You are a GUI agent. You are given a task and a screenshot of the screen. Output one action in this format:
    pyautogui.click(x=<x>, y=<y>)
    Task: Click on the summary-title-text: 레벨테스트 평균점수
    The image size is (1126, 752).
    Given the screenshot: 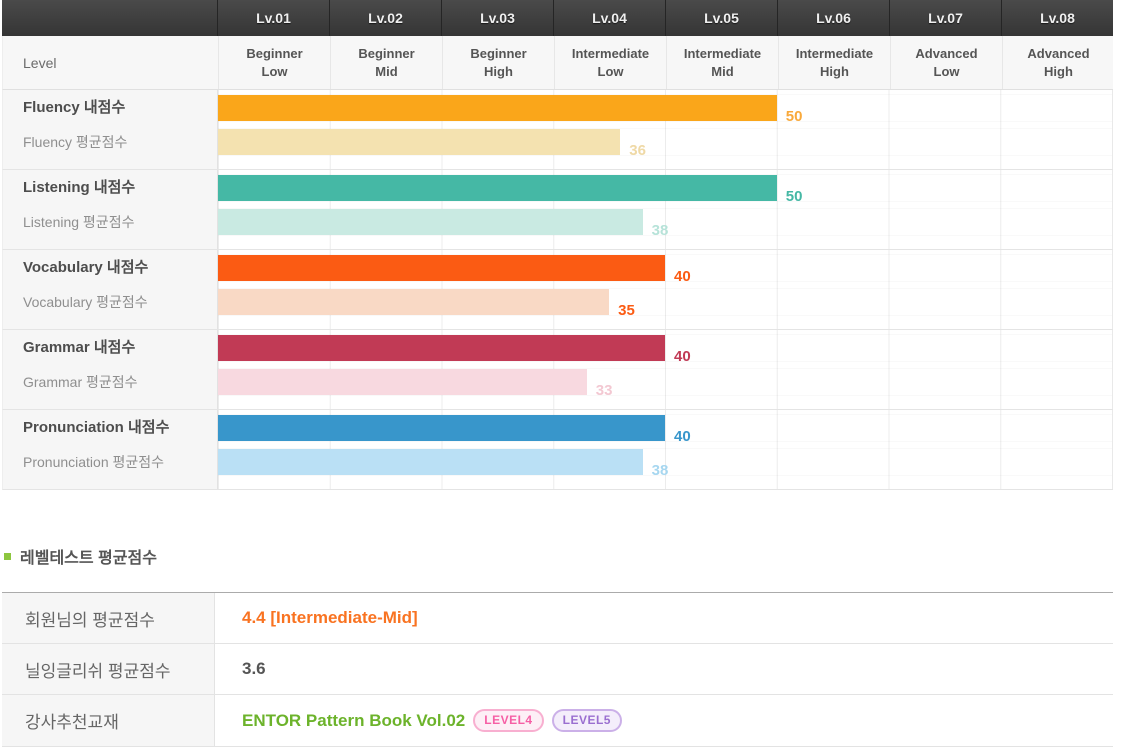 What is the action you would take?
    pyautogui.click(x=88, y=558)
    